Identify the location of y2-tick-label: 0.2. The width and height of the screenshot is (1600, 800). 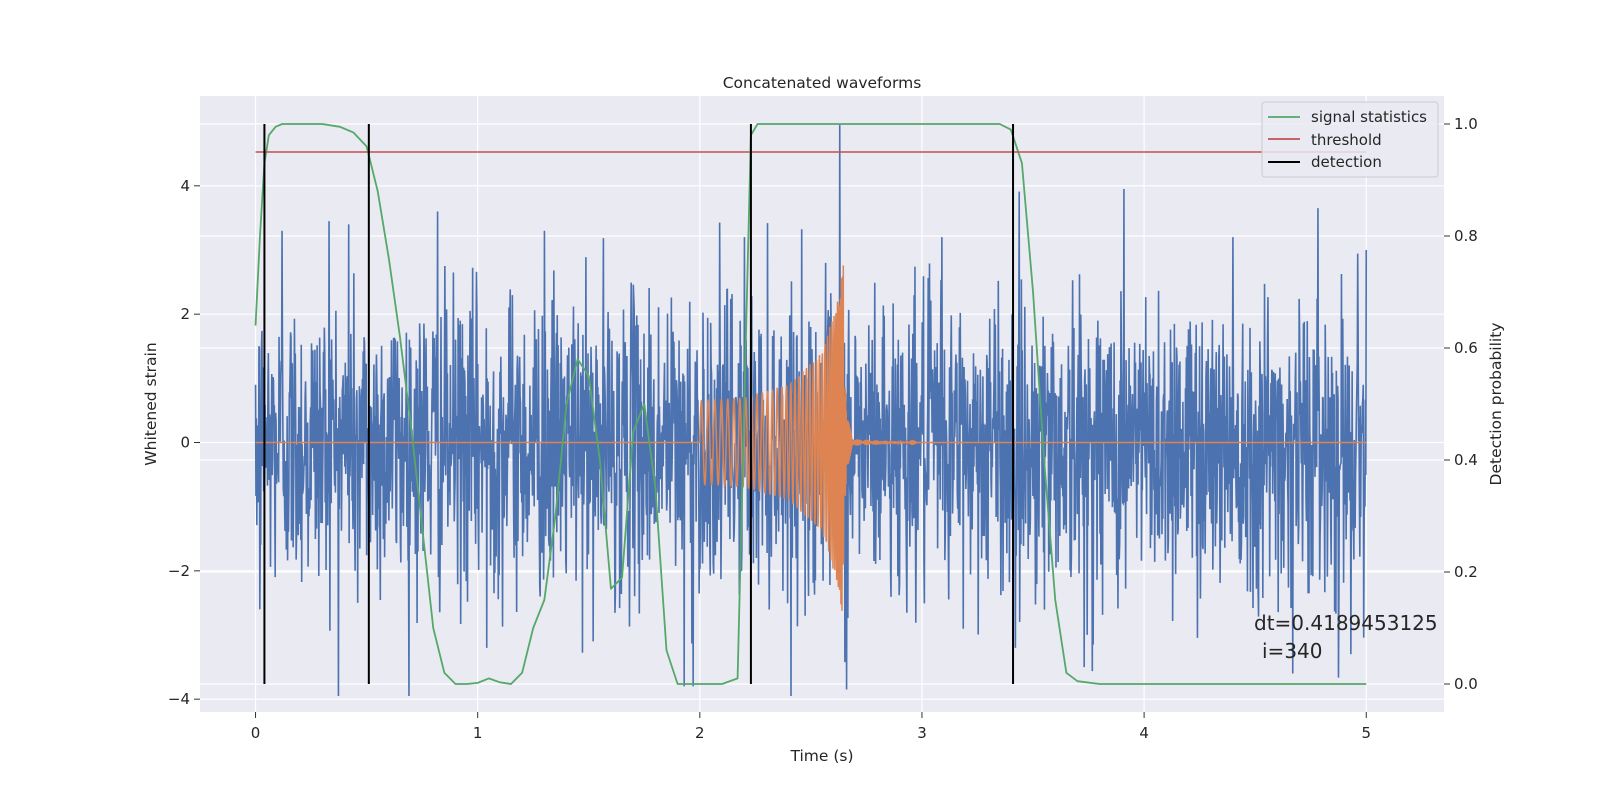
(1466, 572).